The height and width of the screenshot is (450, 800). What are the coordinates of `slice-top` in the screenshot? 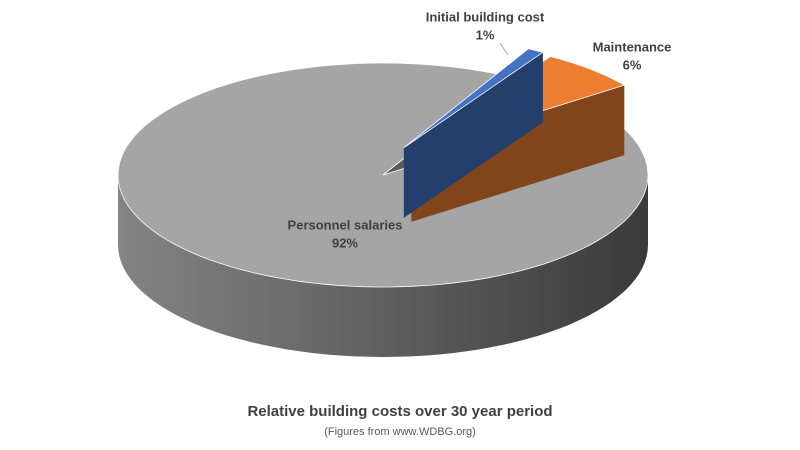 It's located at (474, 98).